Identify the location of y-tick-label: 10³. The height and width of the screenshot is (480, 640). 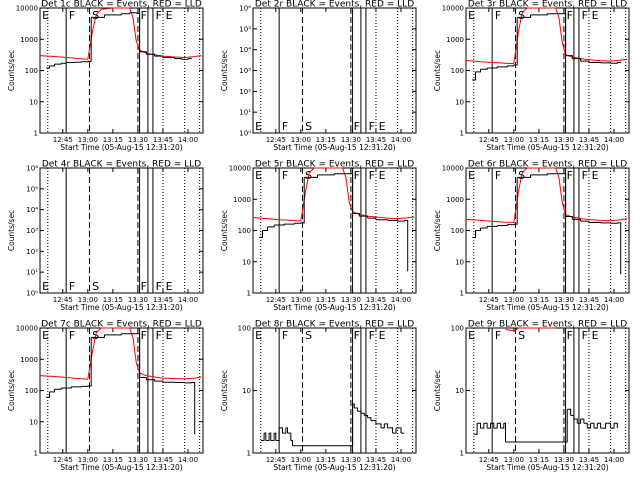
(32, 231).